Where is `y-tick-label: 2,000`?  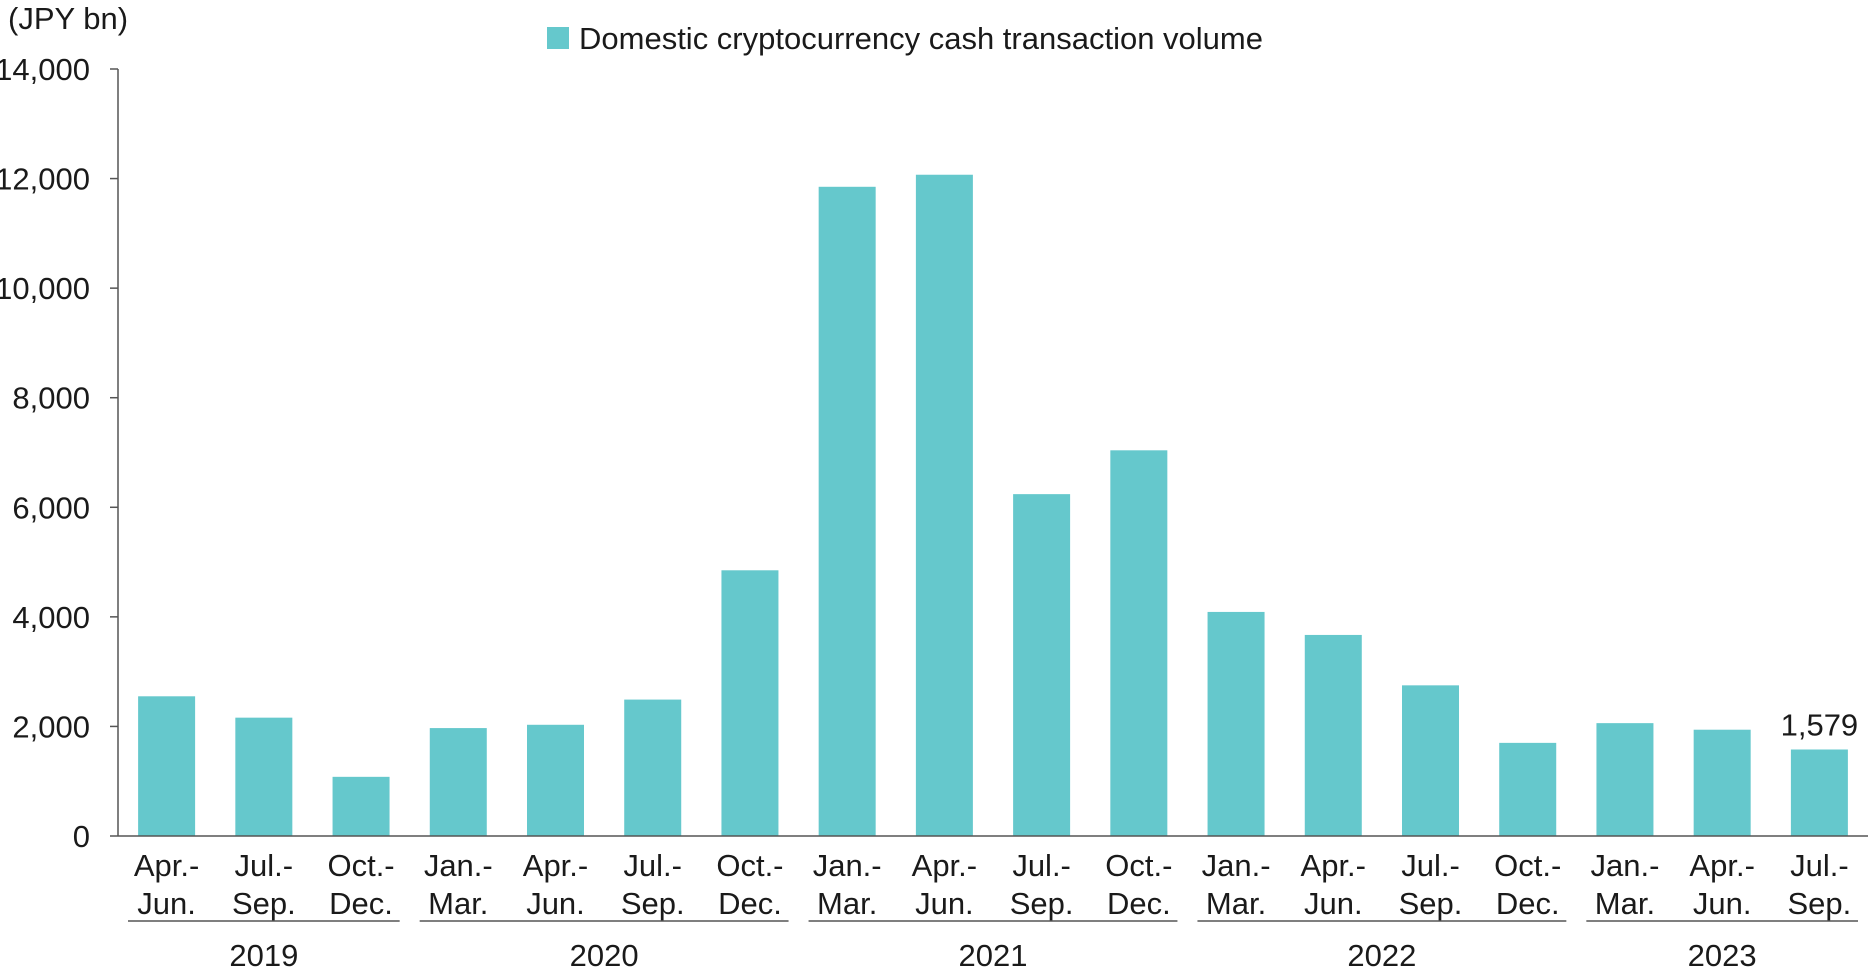 y-tick-label: 2,000 is located at coordinates (51, 726).